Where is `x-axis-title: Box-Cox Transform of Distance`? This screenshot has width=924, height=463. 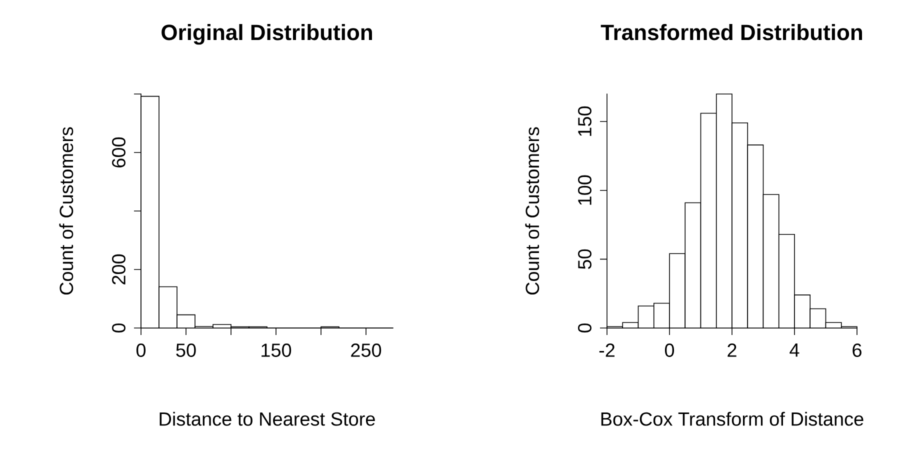 x-axis-title: Box-Cox Transform of Distance is located at coordinates (732, 419).